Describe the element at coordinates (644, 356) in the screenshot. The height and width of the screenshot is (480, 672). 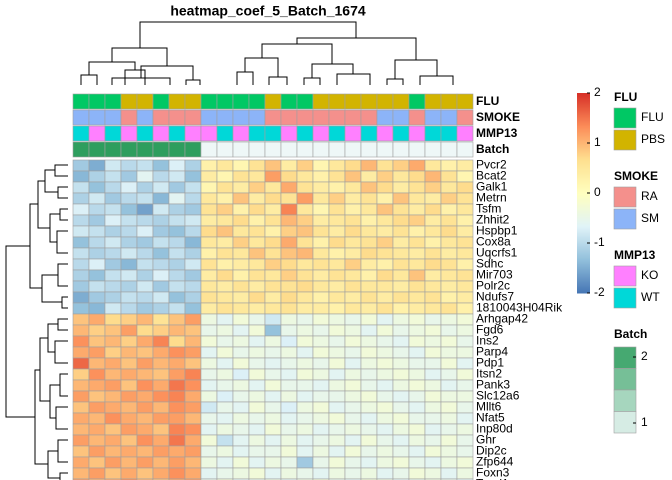
I see `legend-tick-label: 2` at that location.